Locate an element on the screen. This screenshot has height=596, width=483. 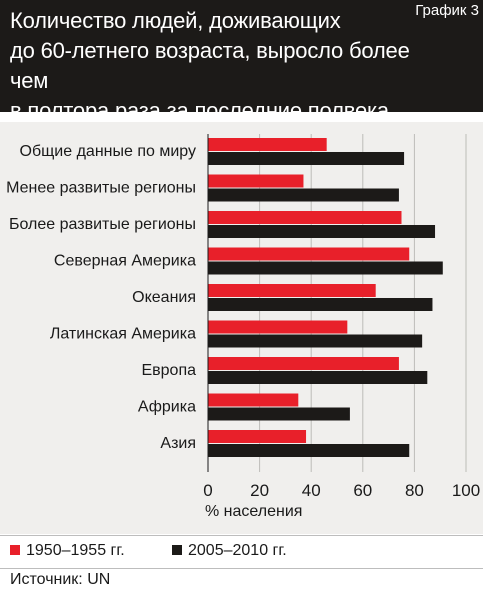
legend-item-1950: 1950–1955 гг. is located at coordinates (67, 551).